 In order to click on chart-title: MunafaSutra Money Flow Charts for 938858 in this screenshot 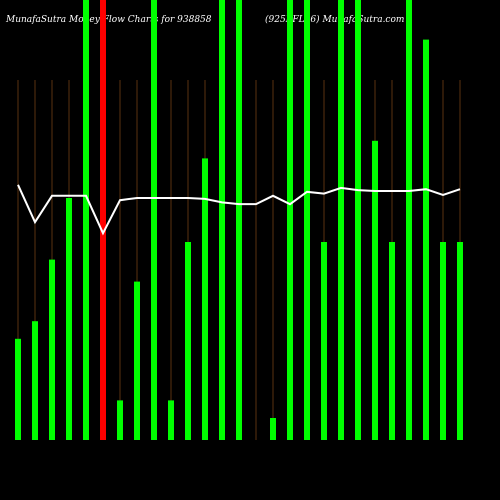, I will do `click(108, 20)`.